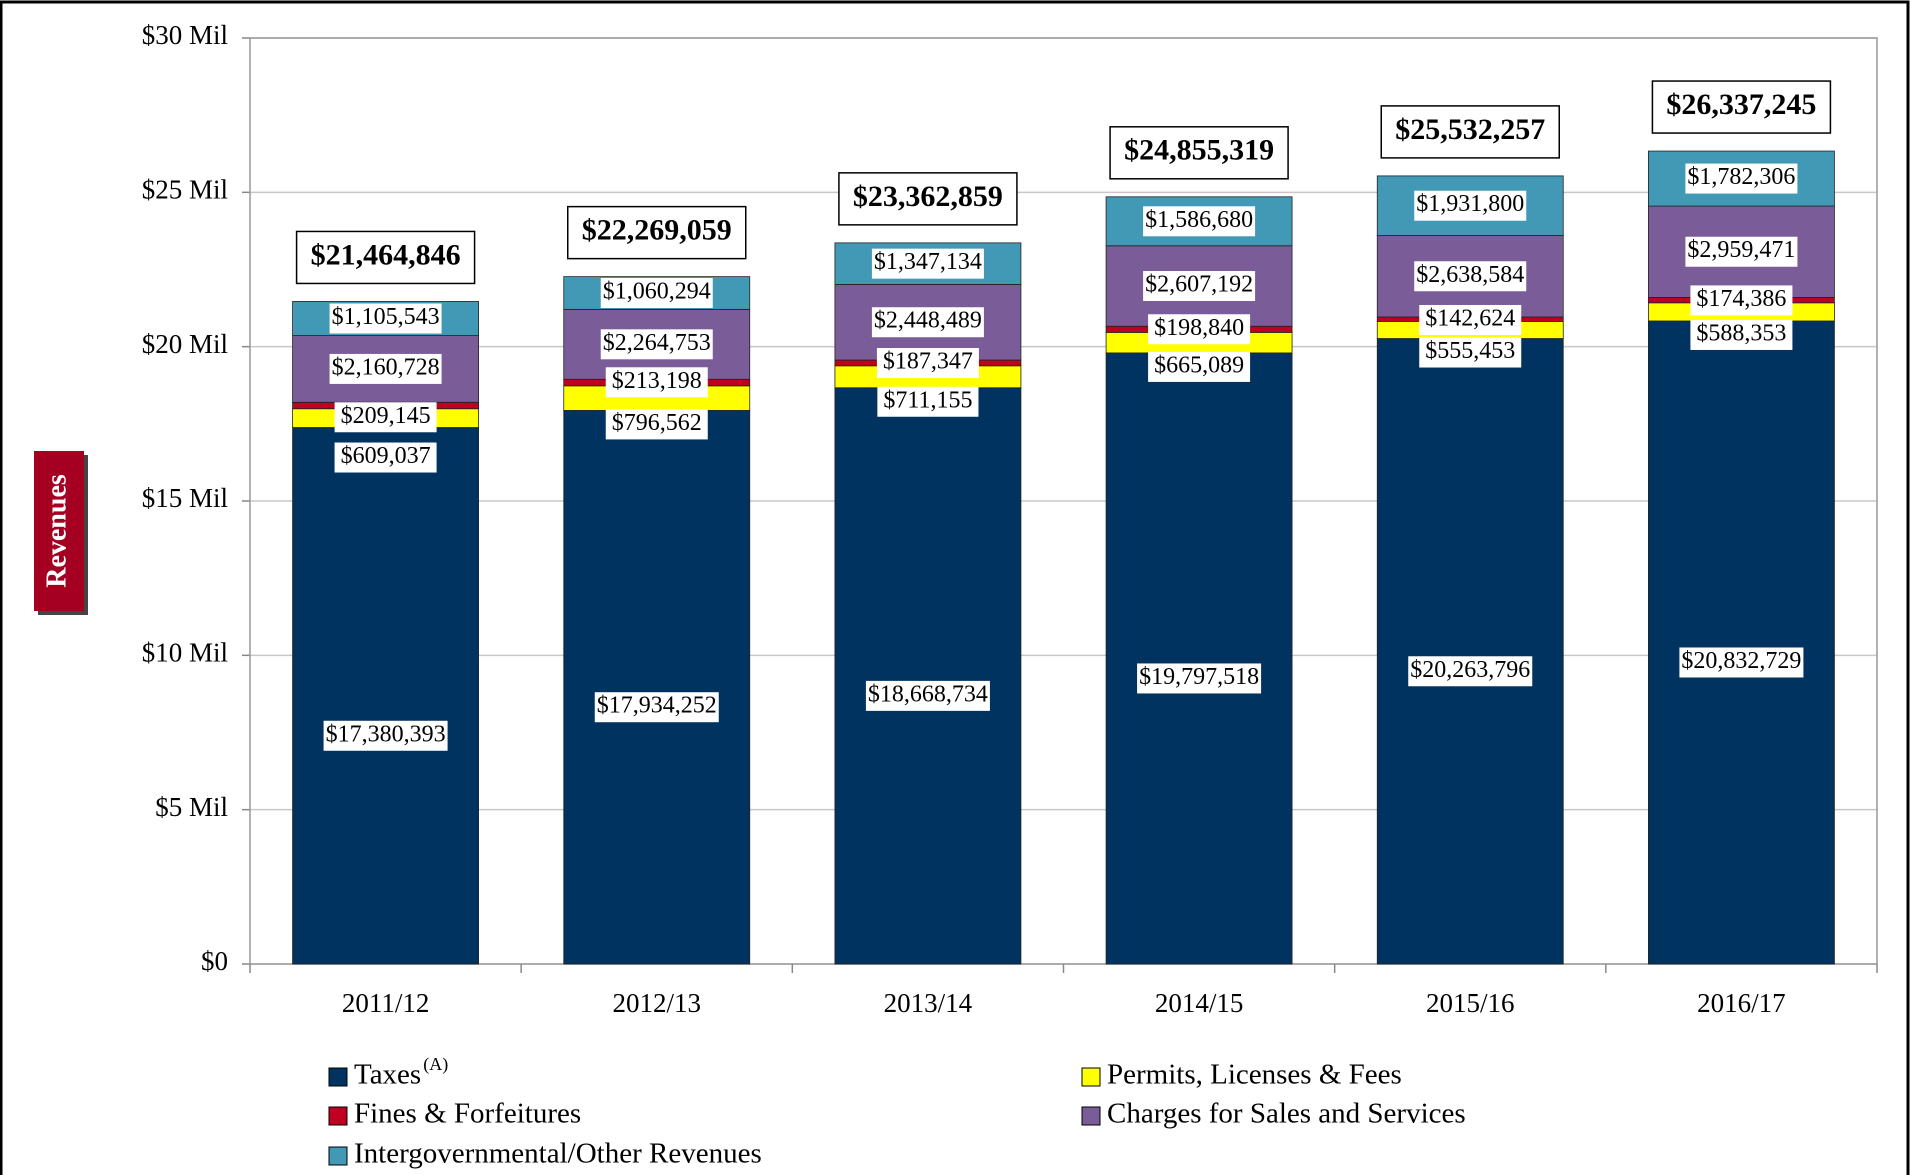 Image resolution: width=1911 pixels, height=1175 pixels. I want to click on data-label: $555,453, so click(1470, 352).